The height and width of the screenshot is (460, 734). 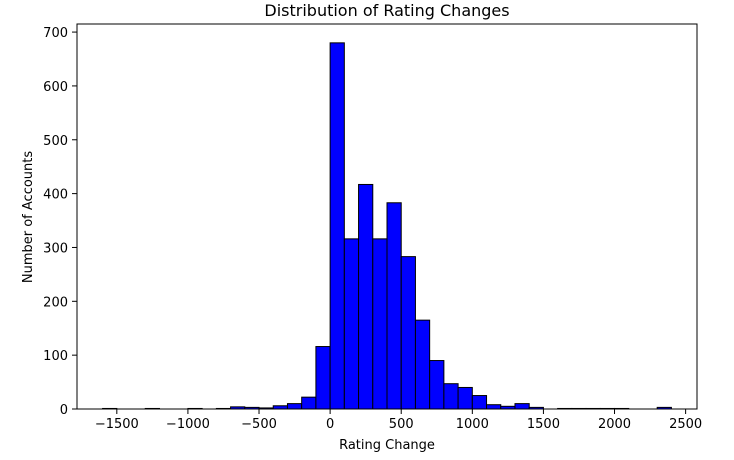 I want to click on y-tick-label: 0, so click(x=64, y=410).